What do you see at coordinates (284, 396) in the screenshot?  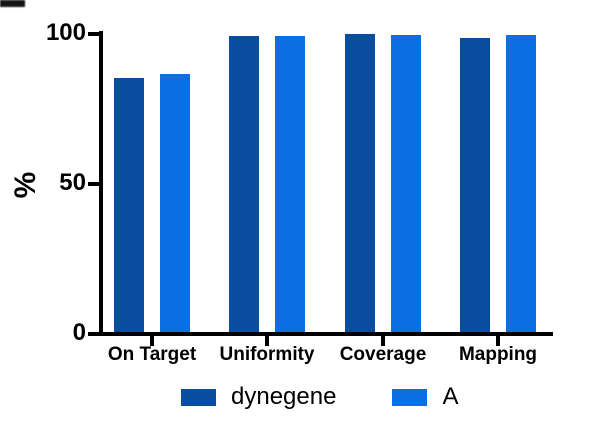 I see `legend-label-dynegene: dynegene` at bounding box center [284, 396].